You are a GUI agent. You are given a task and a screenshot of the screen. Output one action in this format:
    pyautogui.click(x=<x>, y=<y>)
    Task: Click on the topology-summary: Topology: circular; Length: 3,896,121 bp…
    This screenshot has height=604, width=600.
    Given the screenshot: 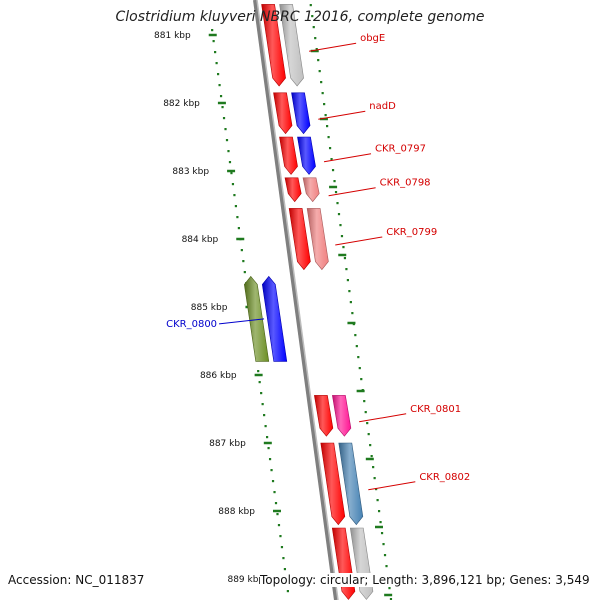 What is the action you would take?
    pyautogui.click(x=425, y=580)
    